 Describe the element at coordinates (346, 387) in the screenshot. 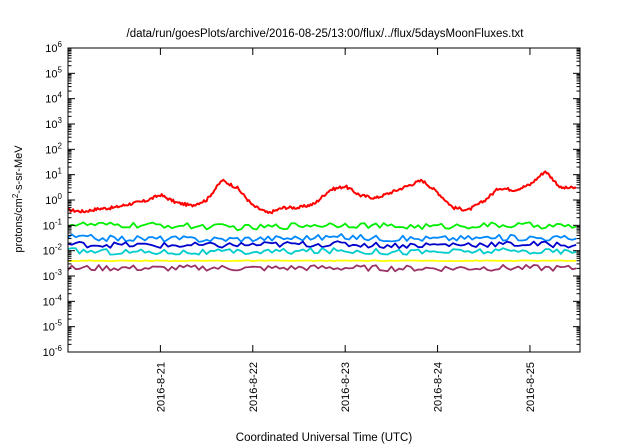

I see `x-tick-label: 2016-8-23` at that location.